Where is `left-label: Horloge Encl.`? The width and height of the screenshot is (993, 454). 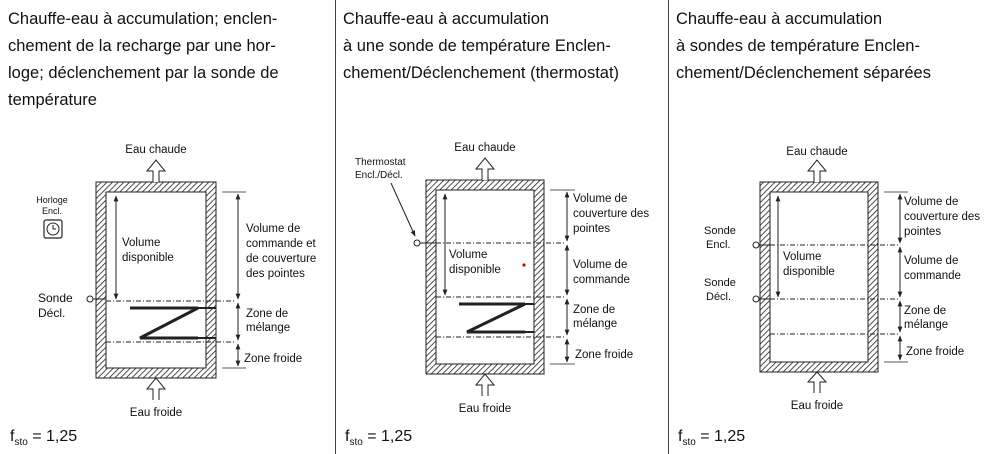
left-label: Horloge Encl. is located at coordinates (52, 205).